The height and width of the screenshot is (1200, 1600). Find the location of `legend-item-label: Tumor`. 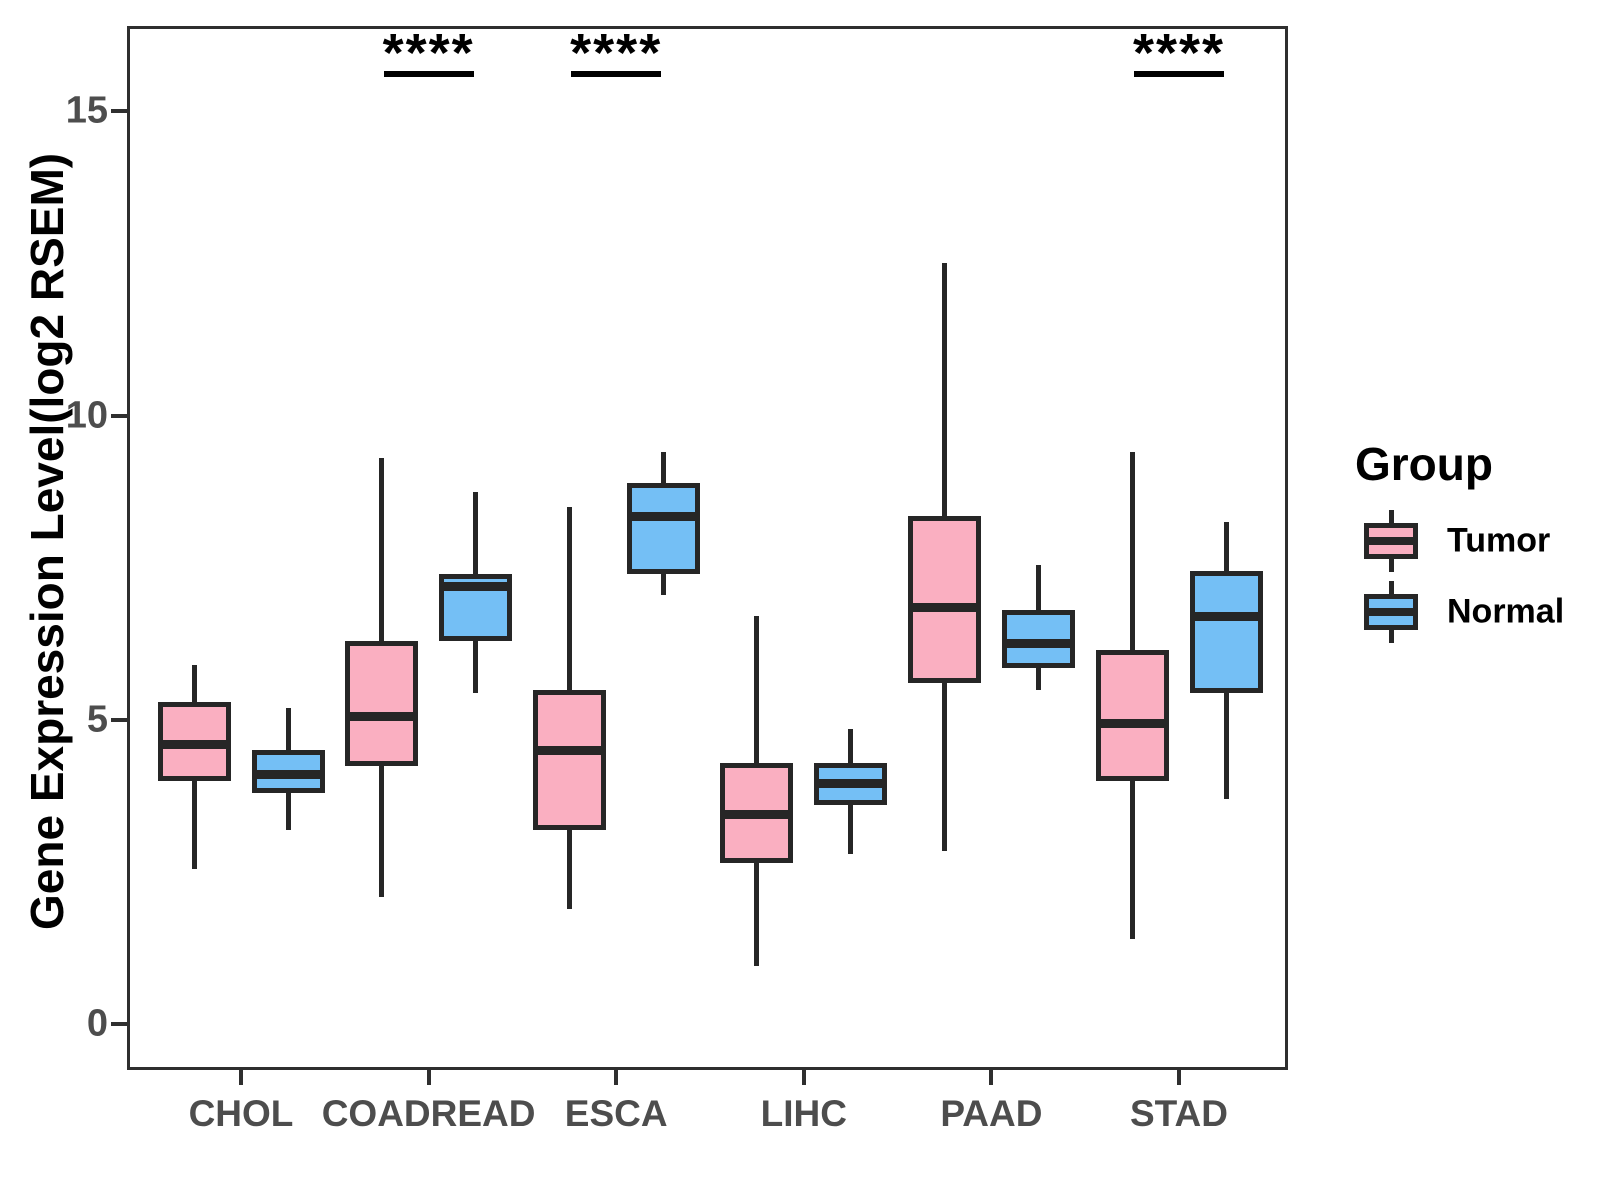

legend-item-label: Tumor is located at coordinates (1499, 540).